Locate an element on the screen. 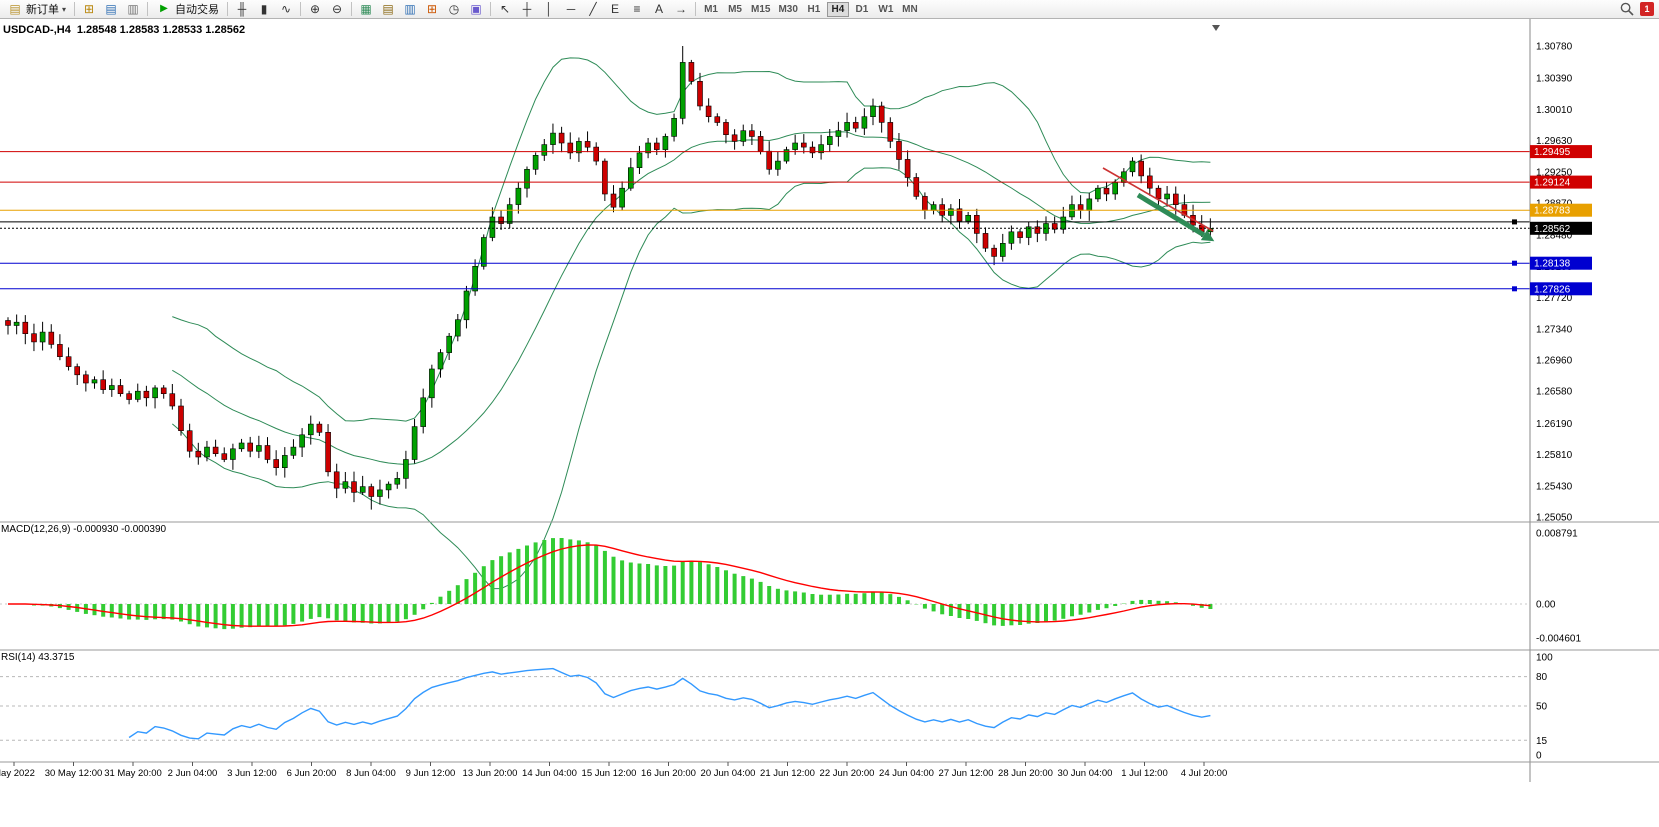 The image size is (1659, 827). time-axis-label: 24 Jun 04:00 is located at coordinates (906, 773).